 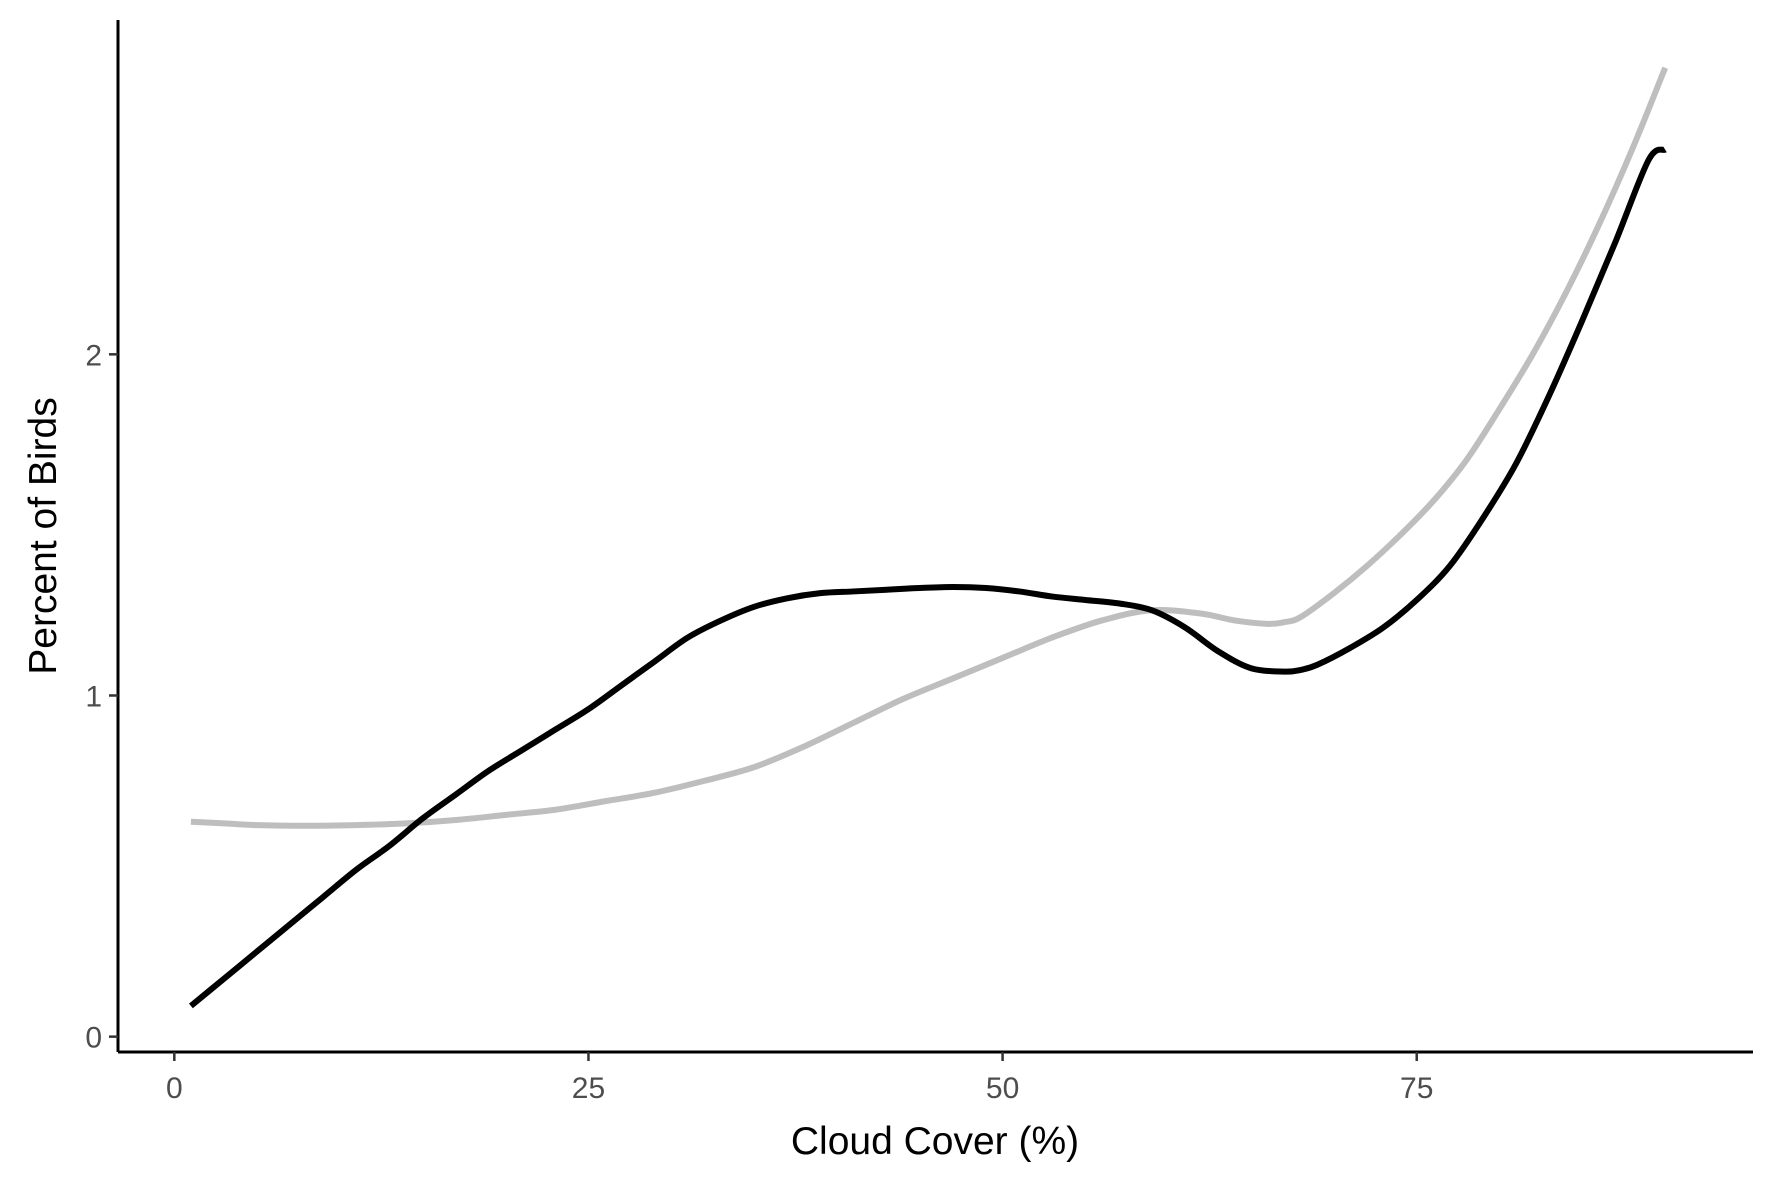 I want to click on x-tick-label: 50, so click(x=1002, y=1088).